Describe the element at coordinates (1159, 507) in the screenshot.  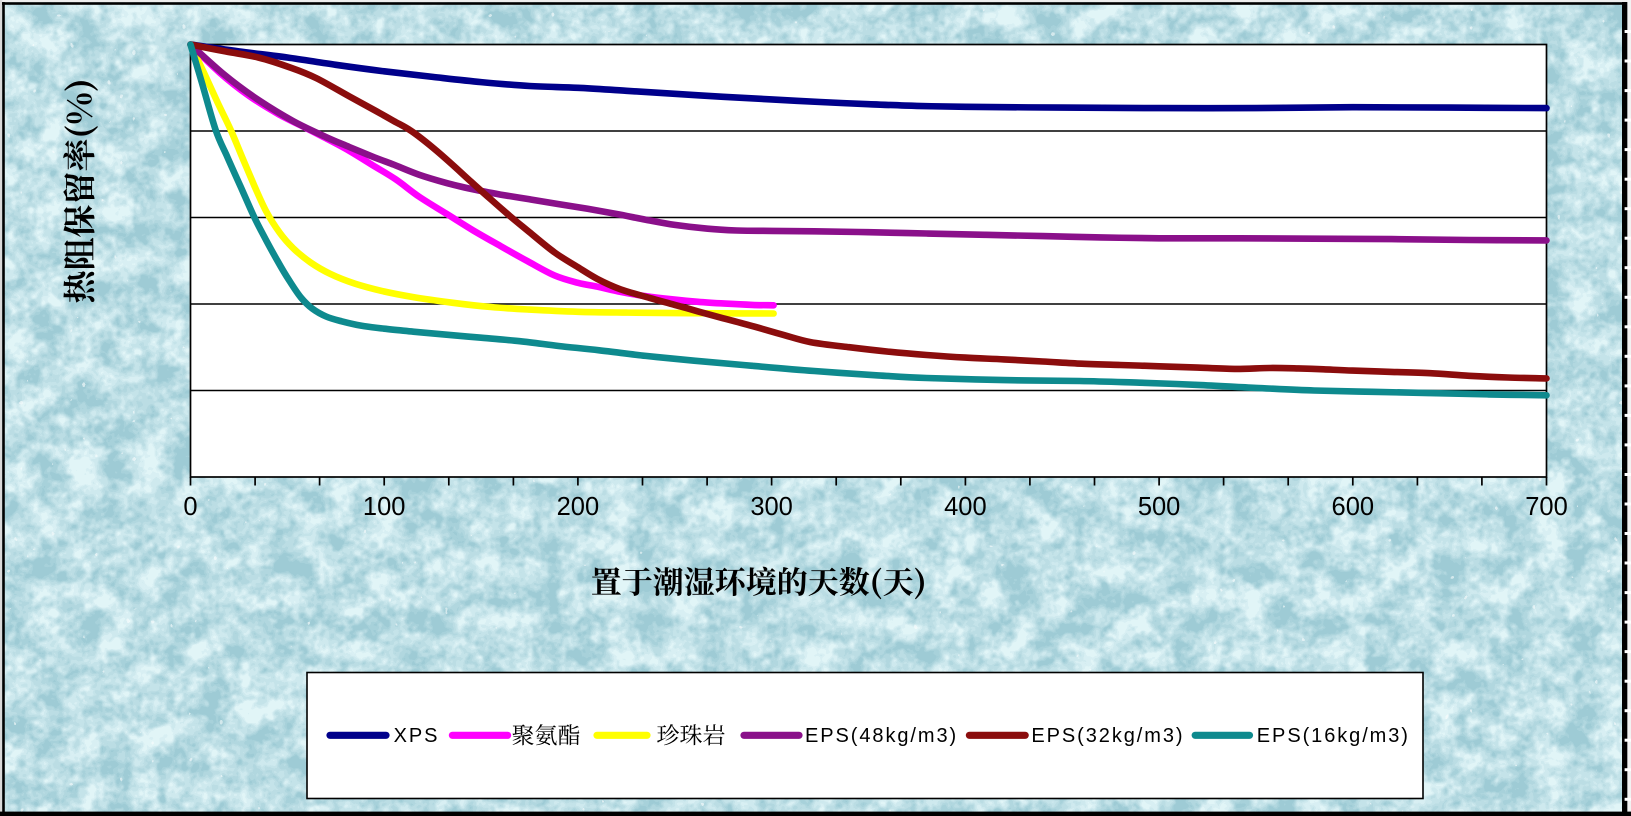
I see `svg-text: 500` at that location.